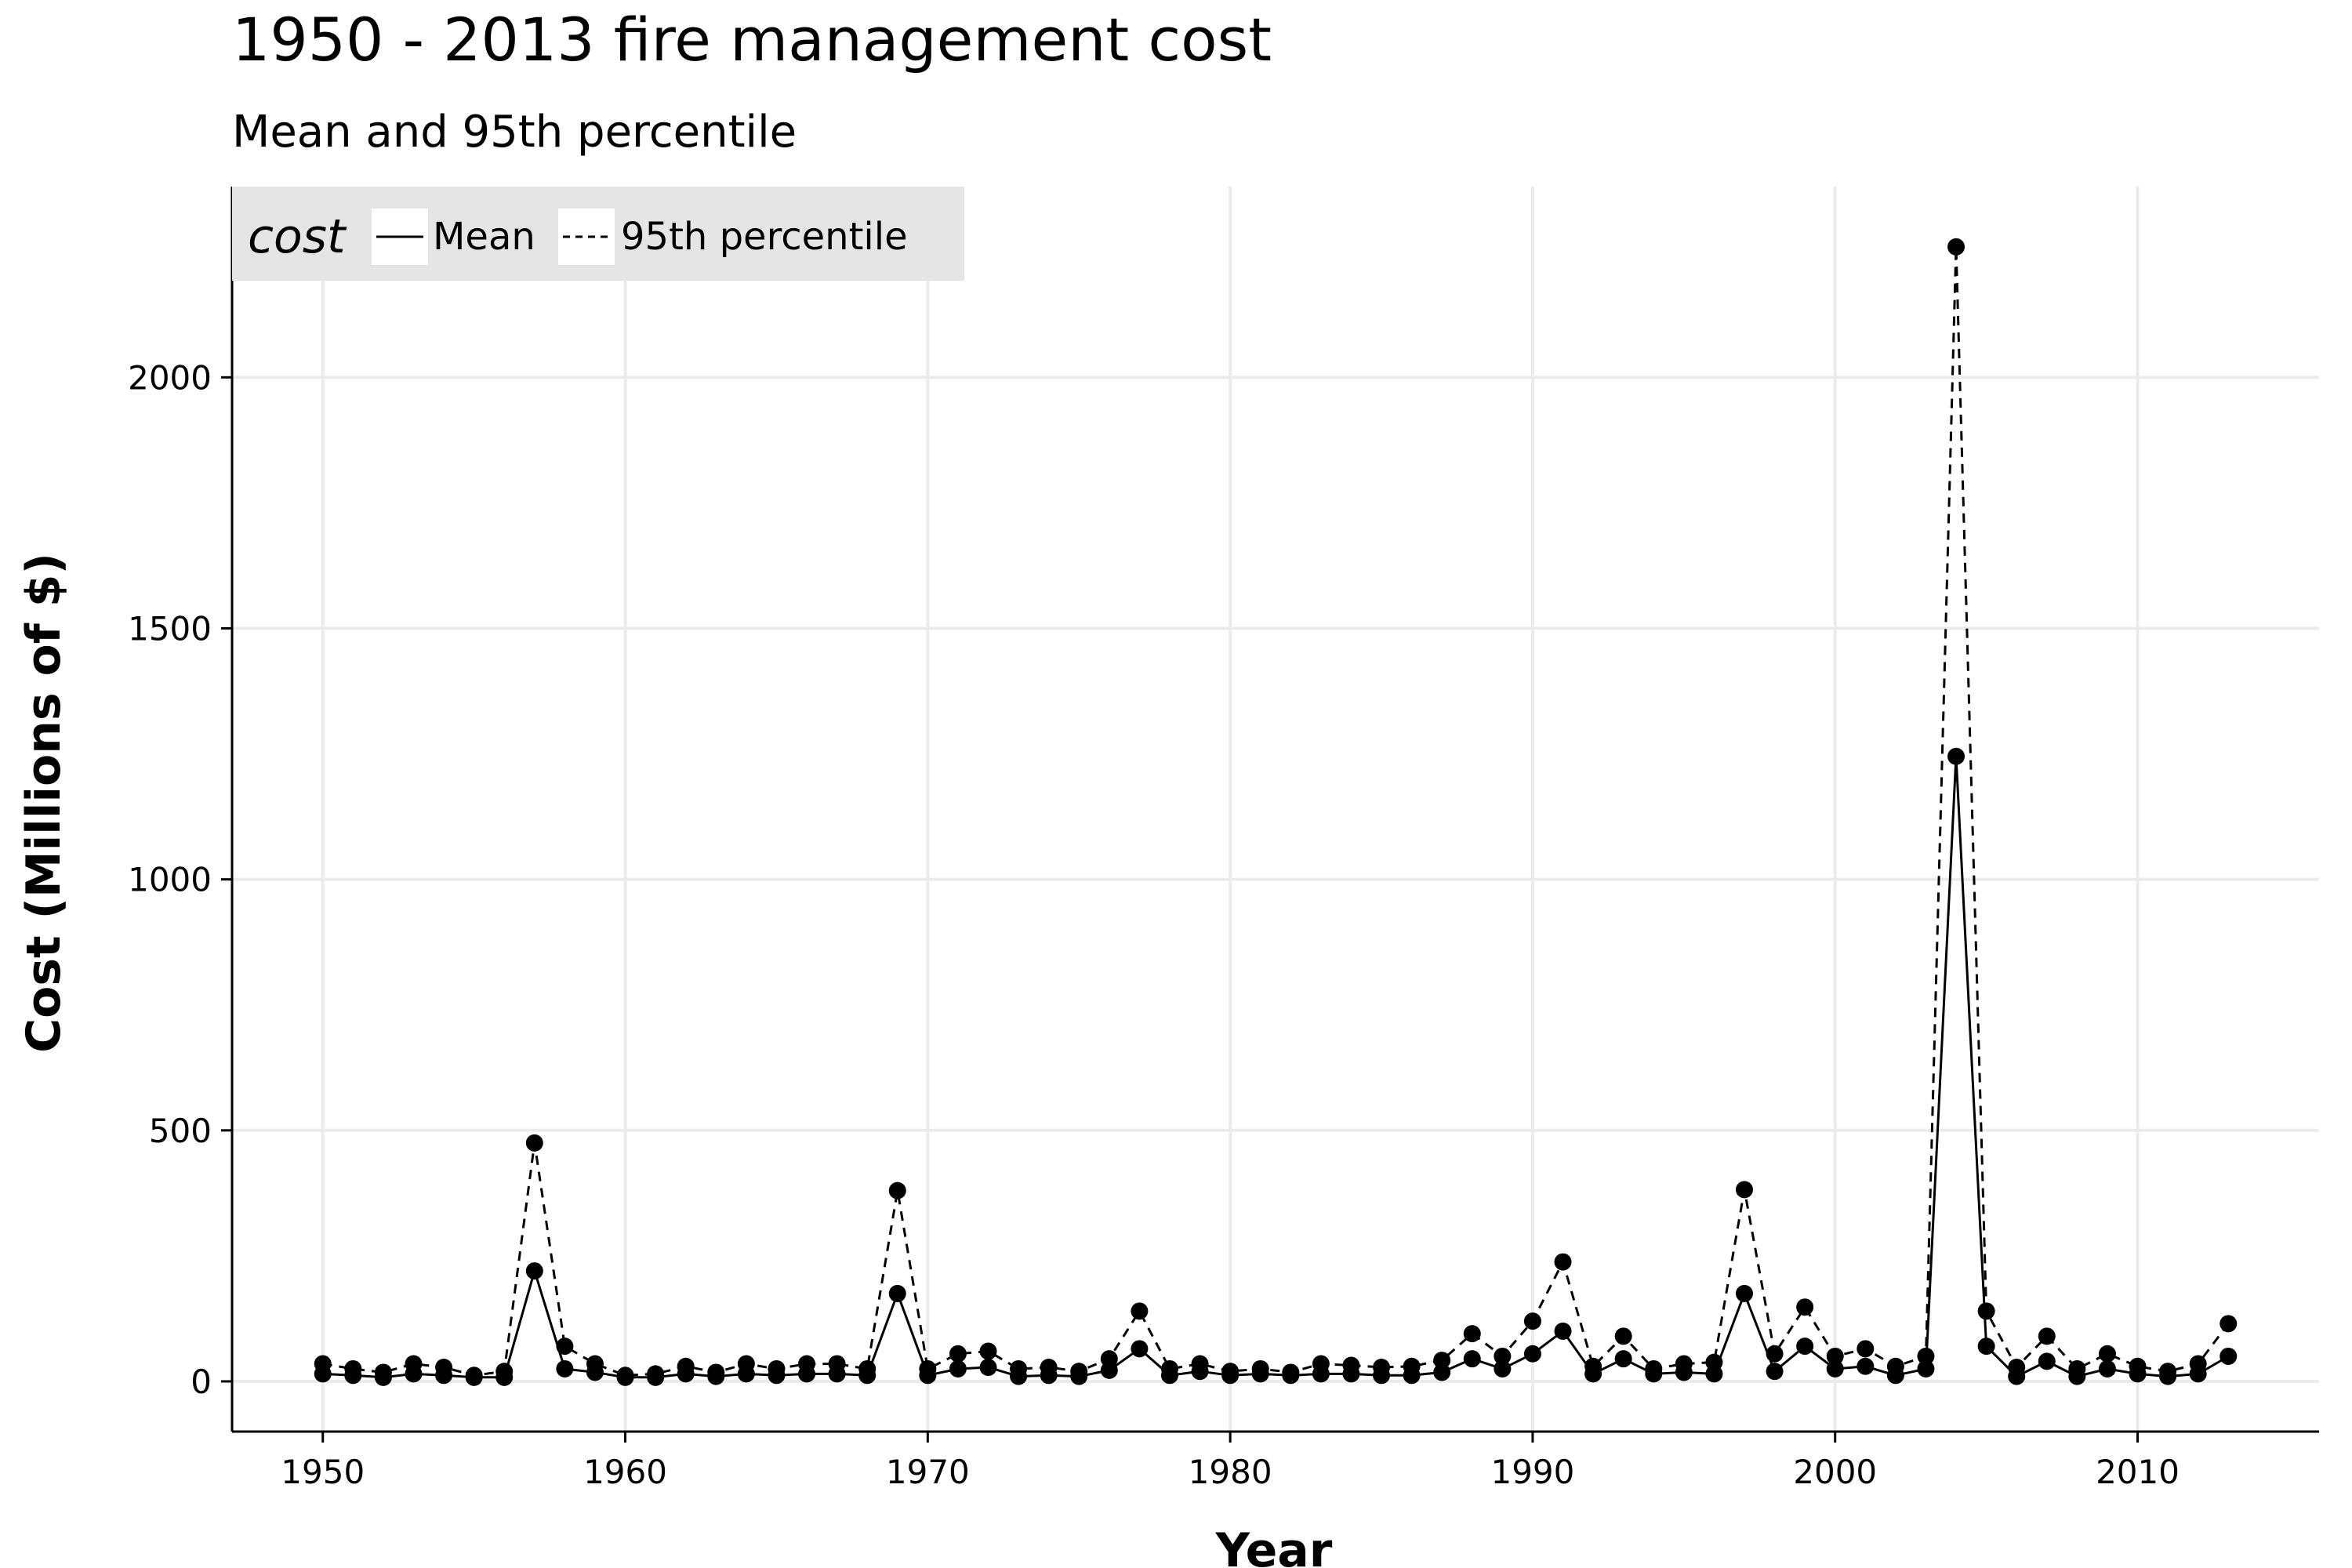 The height and width of the screenshot is (1568, 2352). What do you see at coordinates (598, 234) in the screenshot?
I see `legend: cost Mean 95th percentile` at bounding box center [598, 234].